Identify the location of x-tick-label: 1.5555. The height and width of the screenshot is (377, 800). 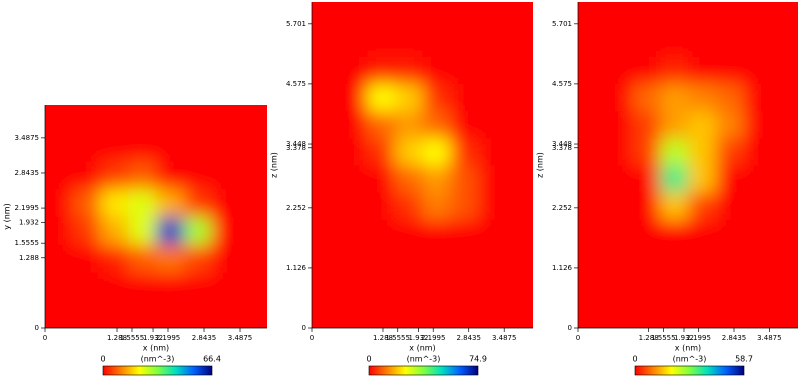
(397, 338).